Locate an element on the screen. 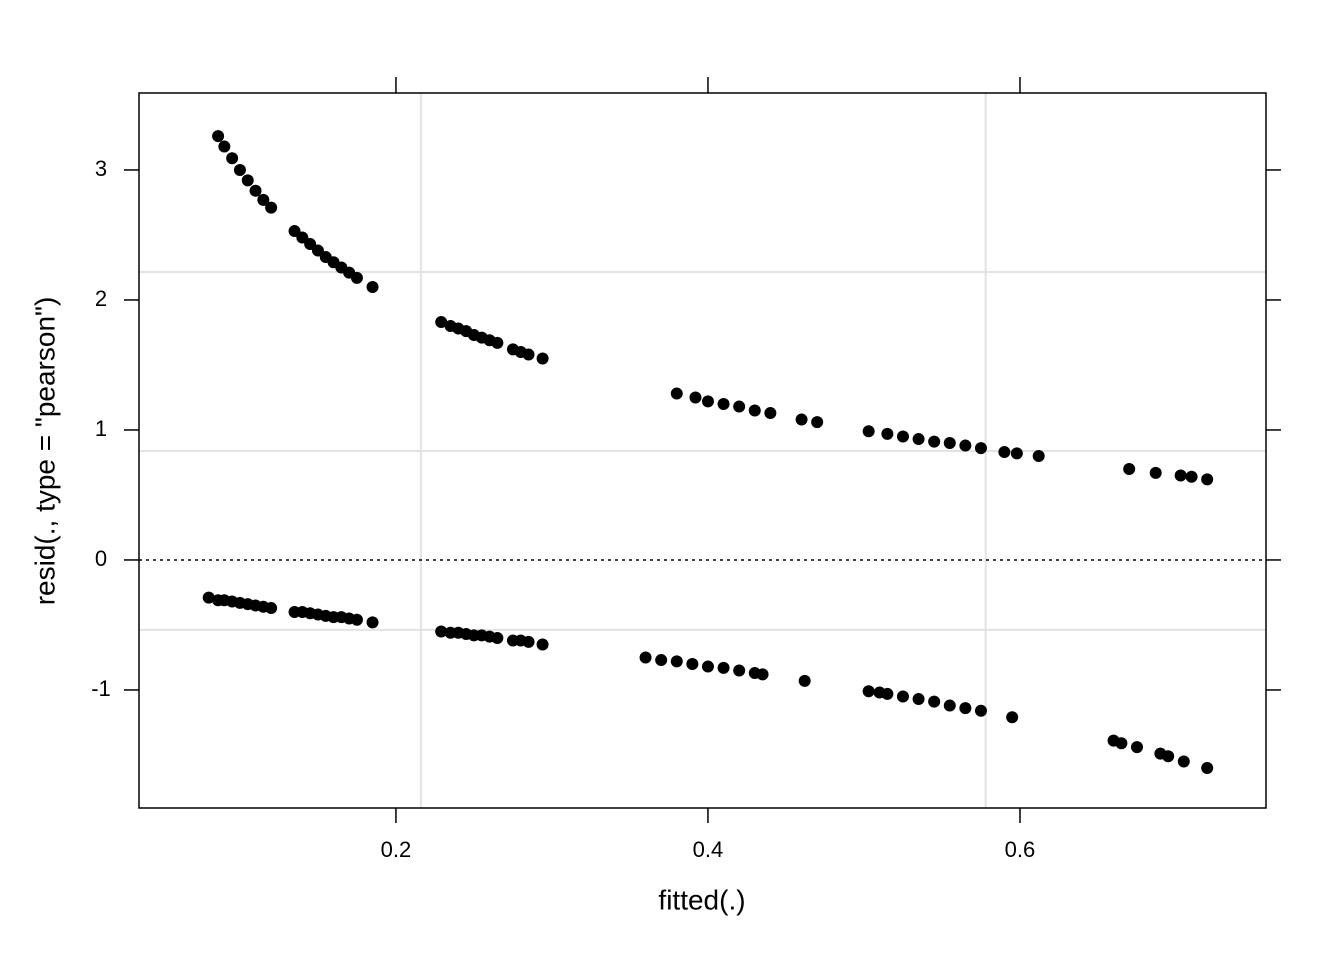 This screenshot has width=1344, height=960. y-tick-label: 0 is located at coordinates (101, 558).